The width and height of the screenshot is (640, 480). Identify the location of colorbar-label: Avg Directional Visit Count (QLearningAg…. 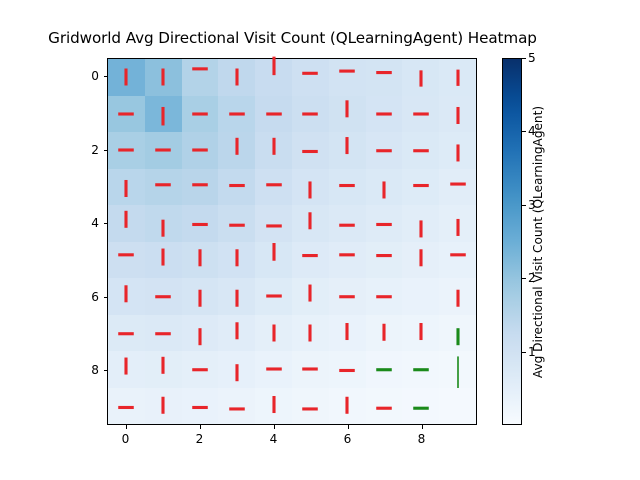
(538, 241).